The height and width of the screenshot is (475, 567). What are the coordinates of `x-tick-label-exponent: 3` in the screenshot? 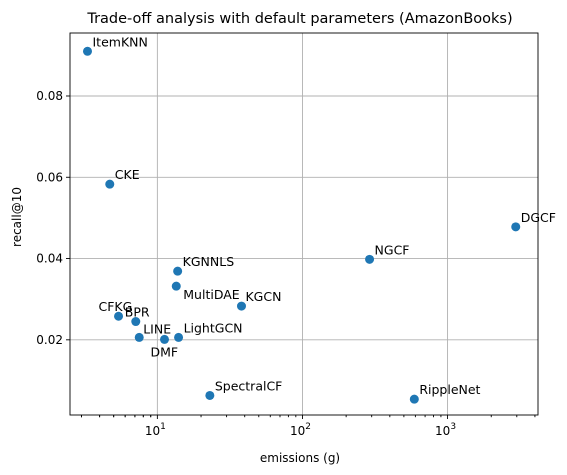 It's located at (453, 427).